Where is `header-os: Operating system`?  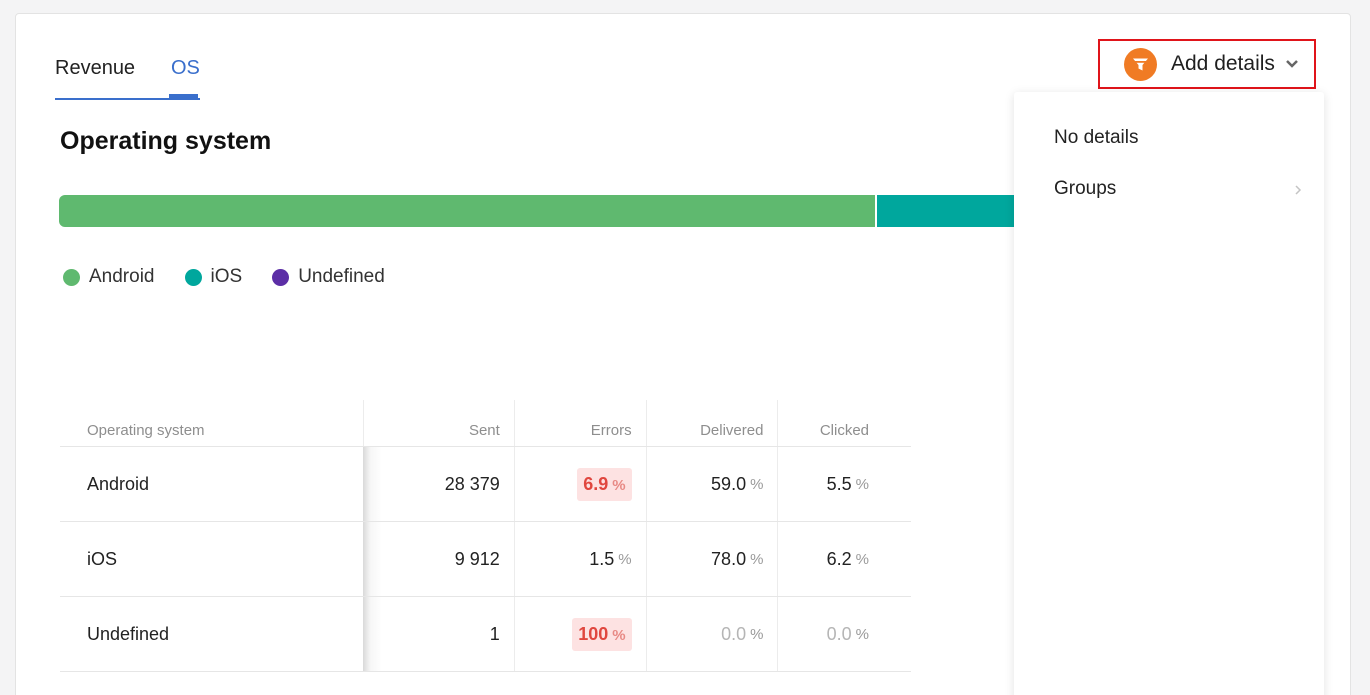 header-os: Operating system is located at coordinates (146, 430).